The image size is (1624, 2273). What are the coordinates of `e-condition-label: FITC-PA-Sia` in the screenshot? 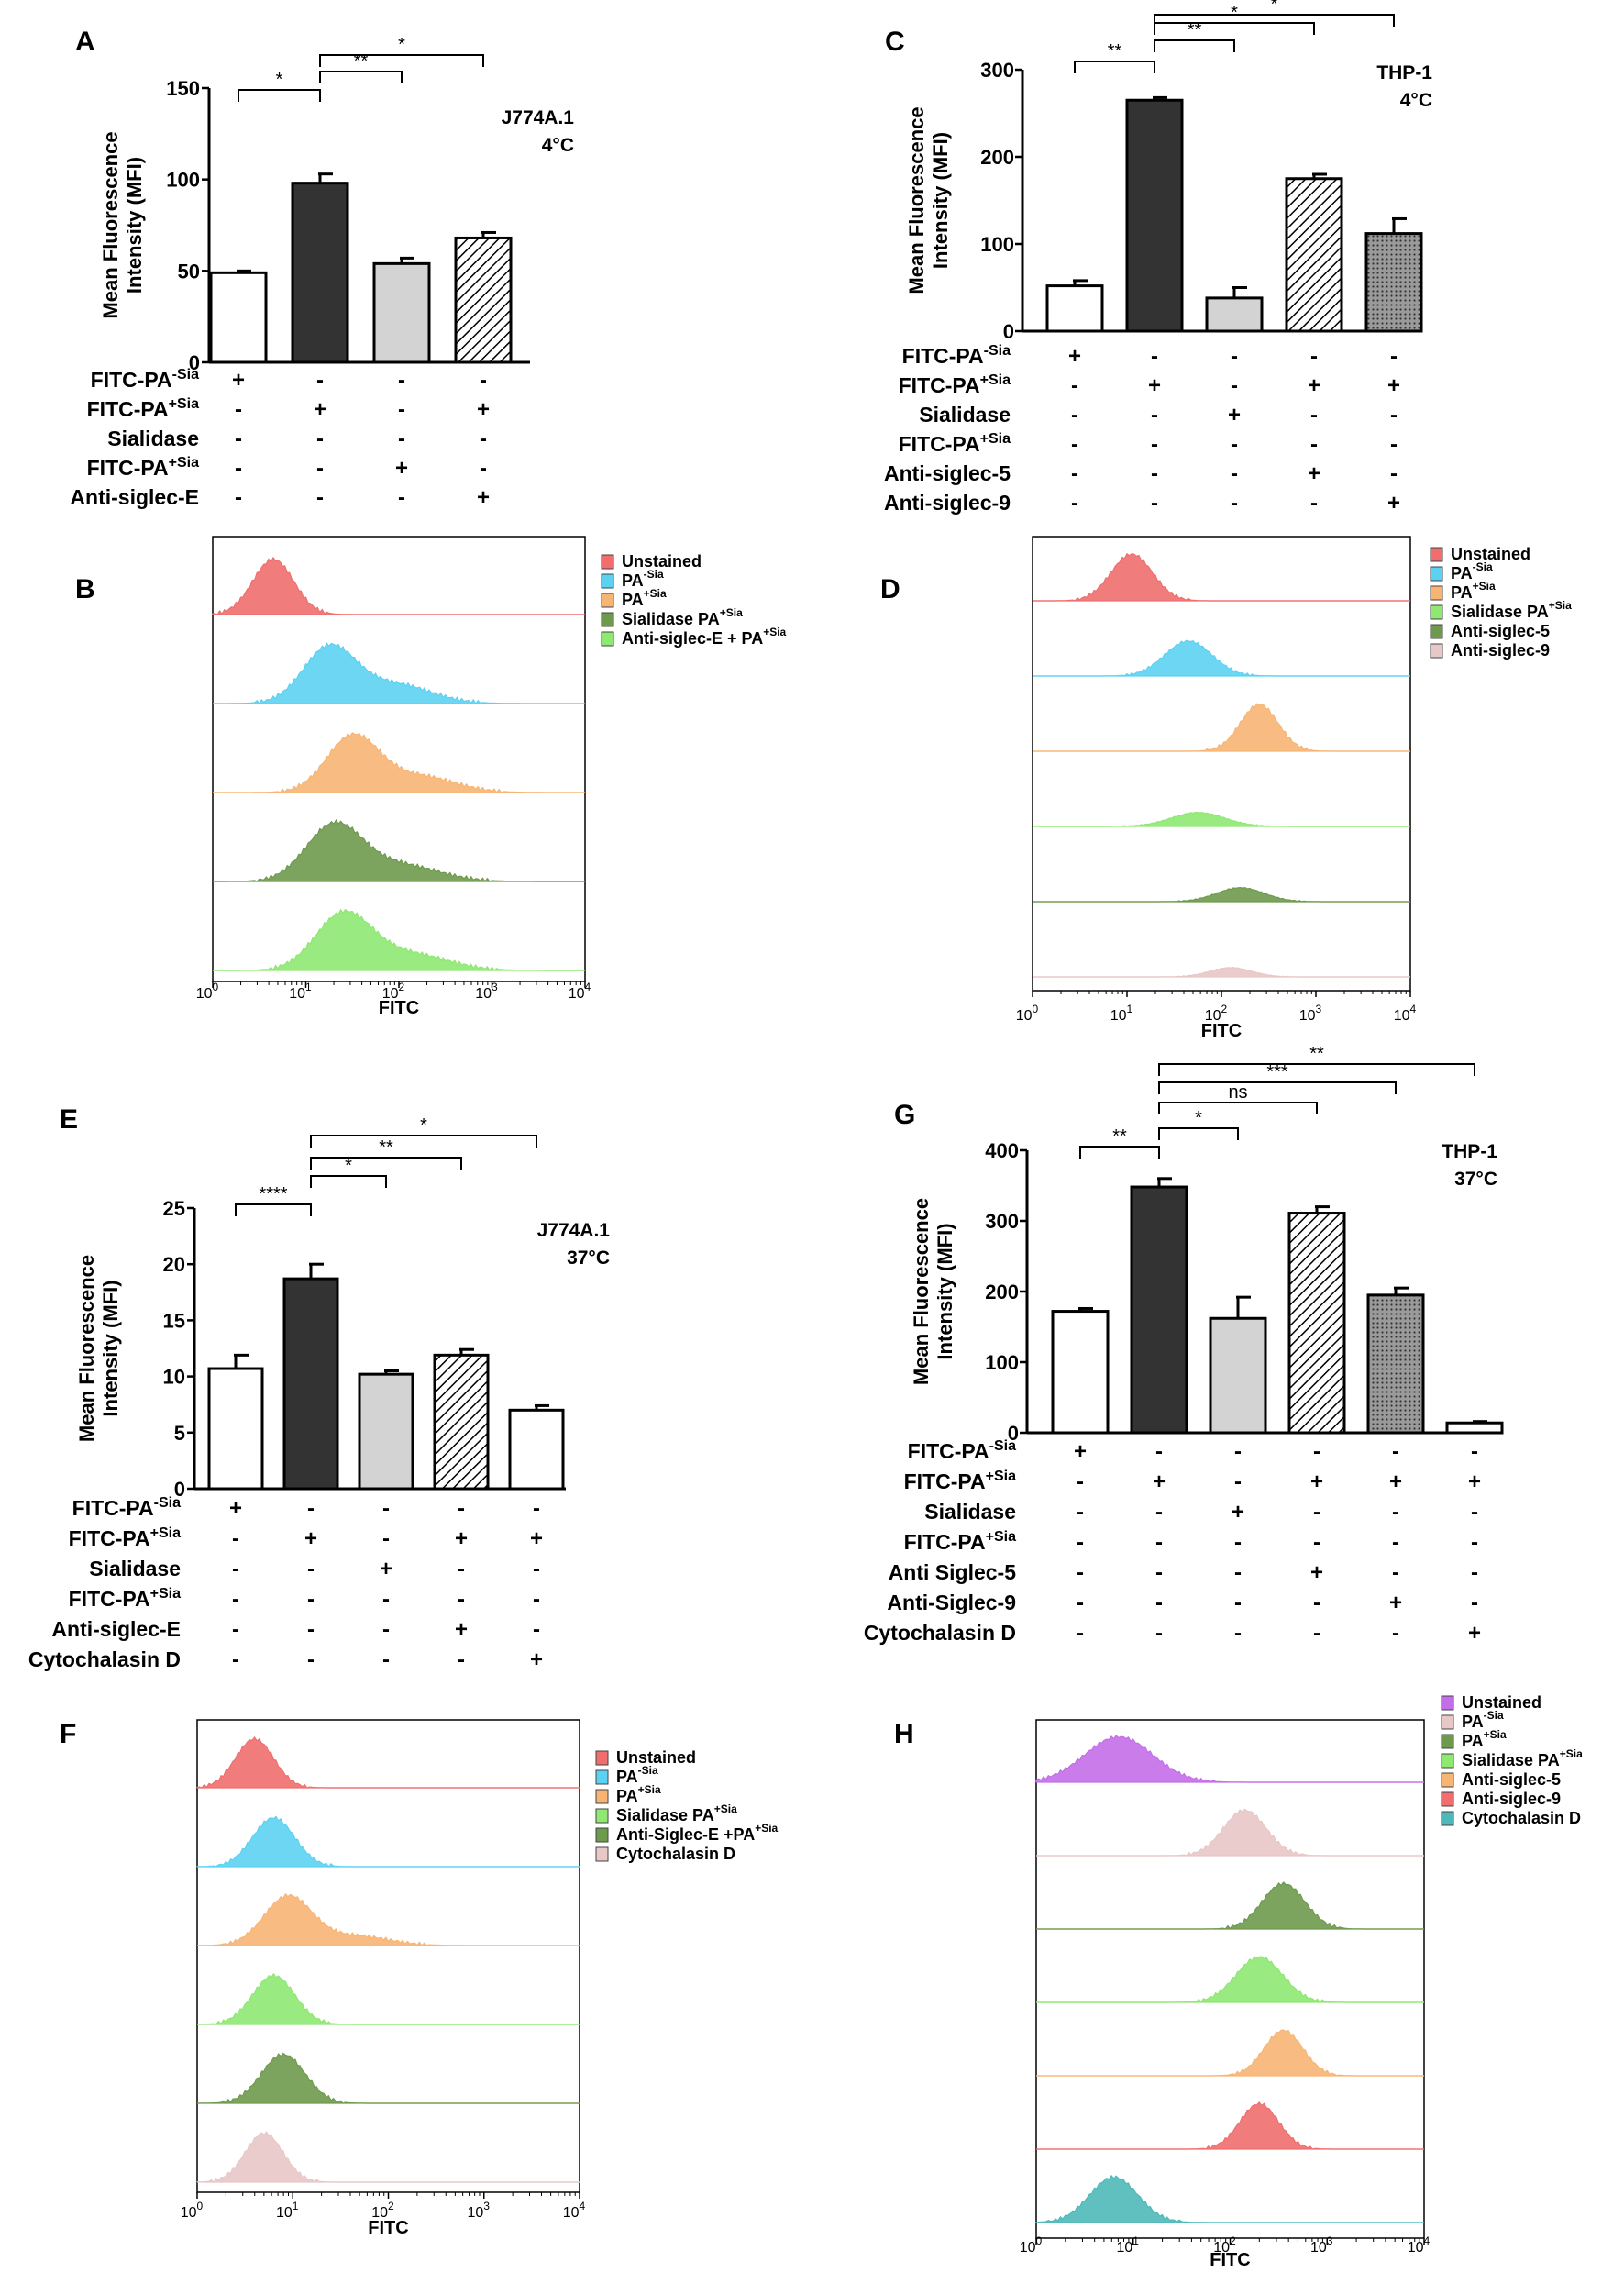 It's located at (127, 1507).